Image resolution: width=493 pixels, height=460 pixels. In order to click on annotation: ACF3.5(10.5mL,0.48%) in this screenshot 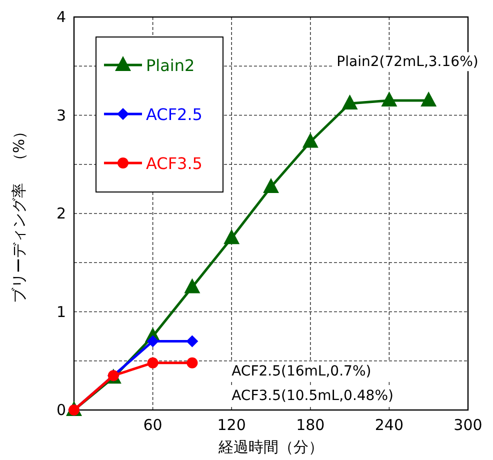, I will do `click(313, 396)`.